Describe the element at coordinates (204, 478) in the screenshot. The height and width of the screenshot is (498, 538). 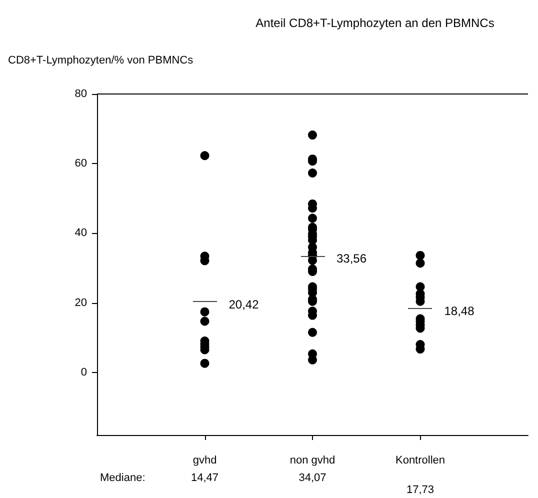
I see `text: 14,47` at that location.